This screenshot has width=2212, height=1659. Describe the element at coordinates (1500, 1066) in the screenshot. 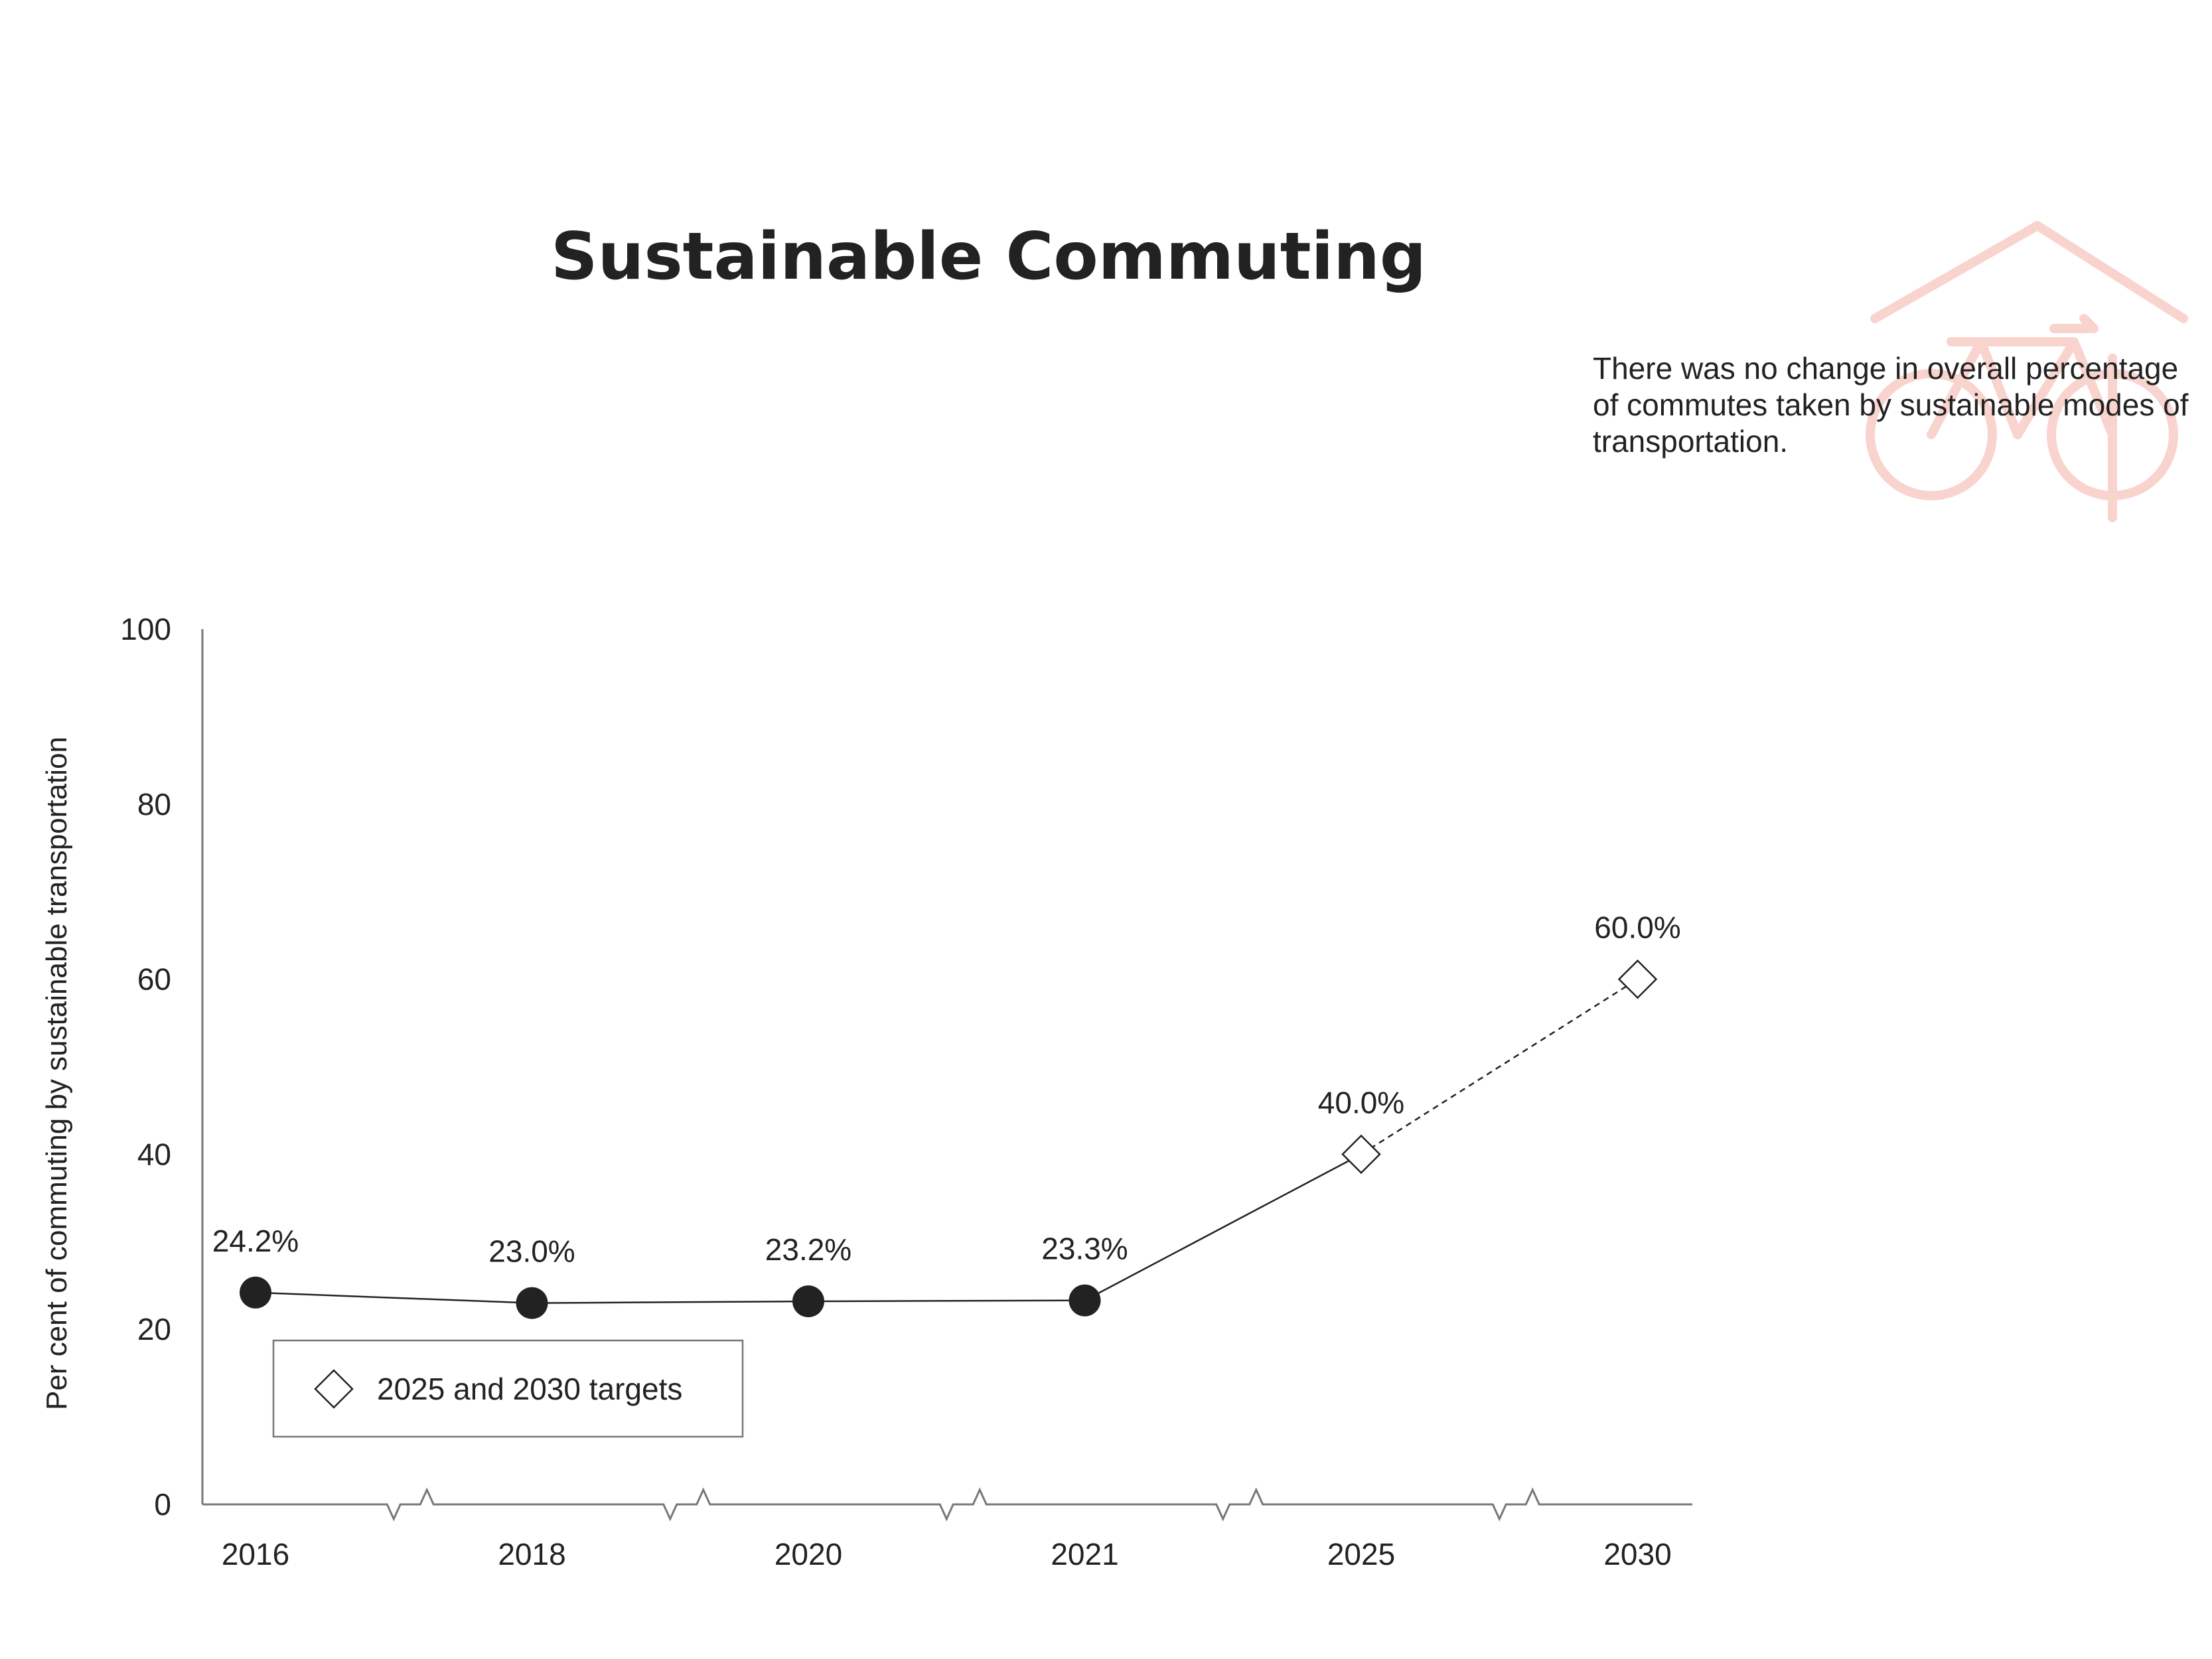

I see `series-line-target` at that location.